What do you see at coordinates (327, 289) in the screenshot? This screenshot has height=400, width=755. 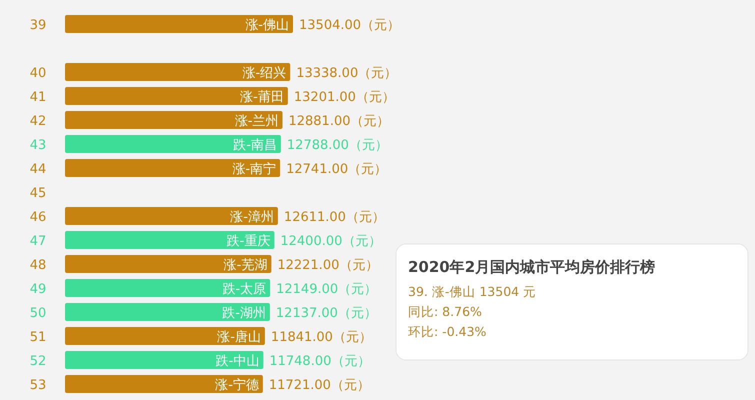 I see `data-label: 12149.00（元）` at bounding box center [327, 289].